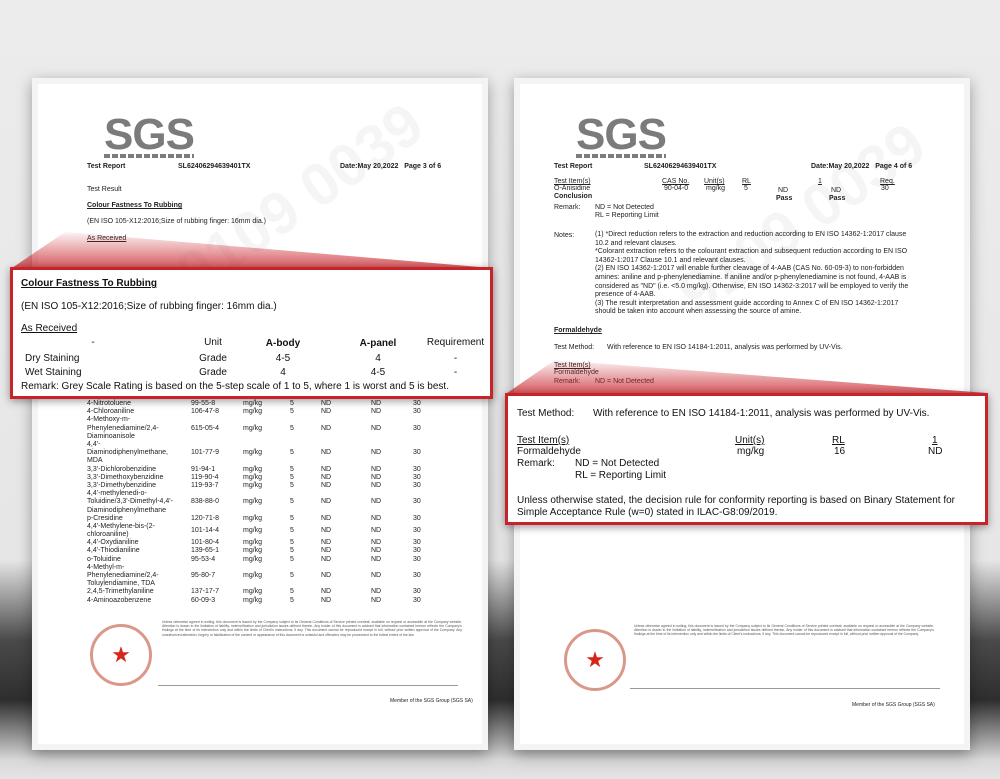 This screenshot has width=1000, height=779. I want to click on cas-no: 615-05-4, so click(205, 428).